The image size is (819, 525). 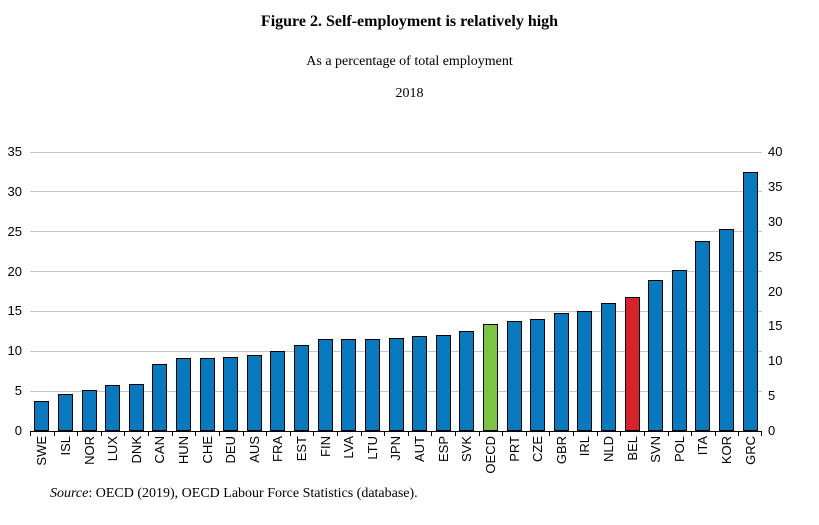 I want to click on x-label-text: GRC, so click(x=750, y=450).